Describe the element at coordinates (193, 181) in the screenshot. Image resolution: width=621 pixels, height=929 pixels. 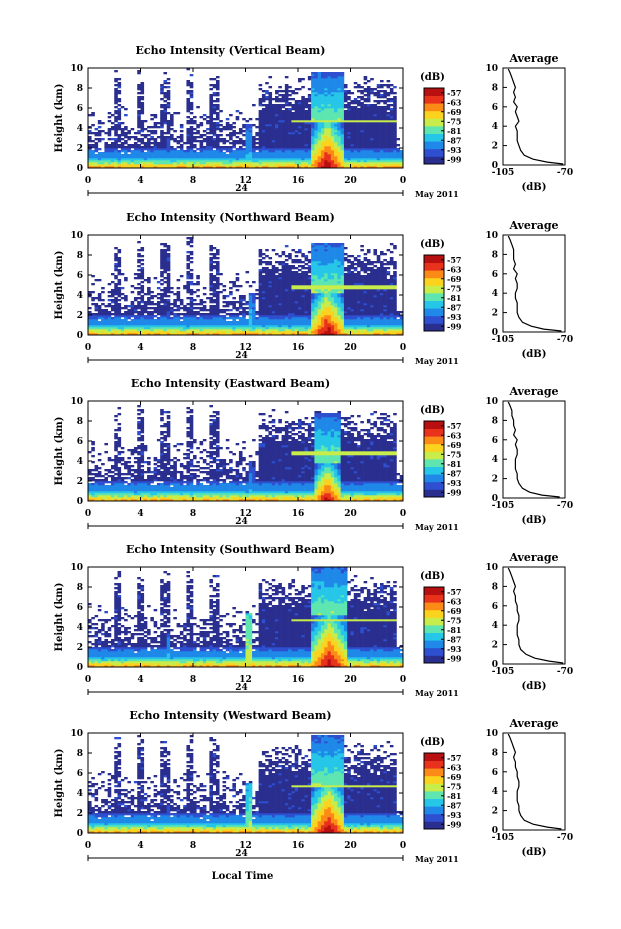
I see `x-tick-label: 8` at that location.